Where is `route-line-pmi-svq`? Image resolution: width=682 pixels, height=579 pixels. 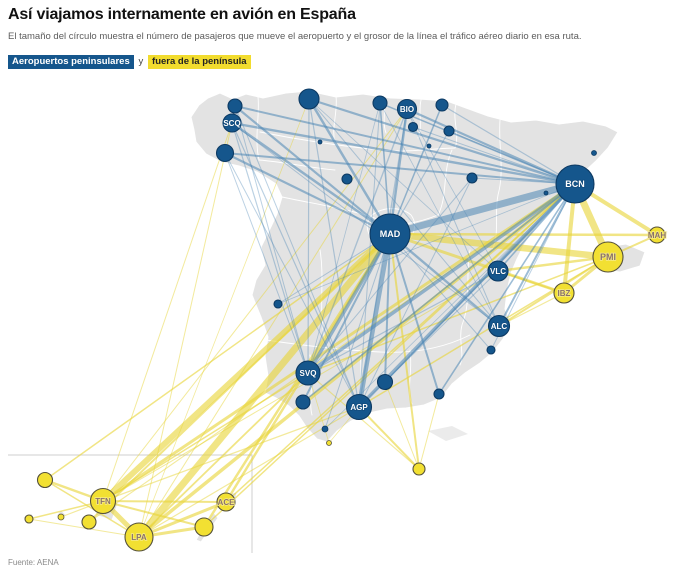
route-line-pmi-svq is located at coordinates (458, 315).